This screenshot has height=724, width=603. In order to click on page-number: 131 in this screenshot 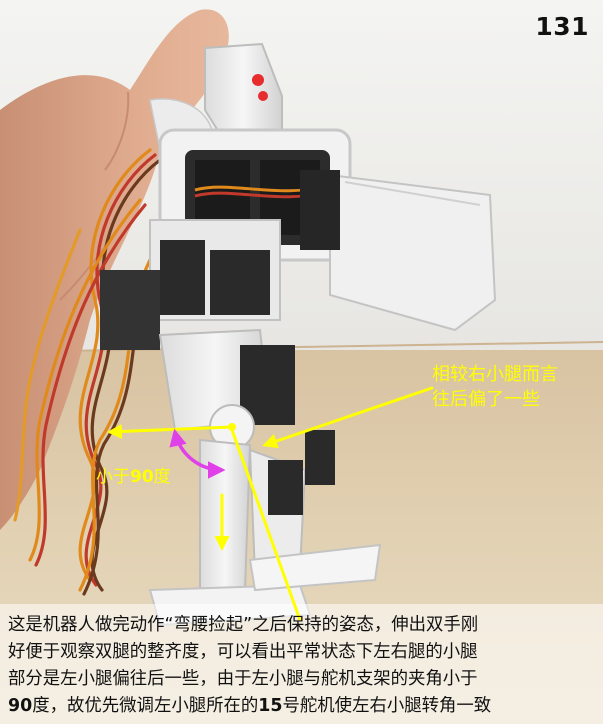, I will do `click(562, 26)`.